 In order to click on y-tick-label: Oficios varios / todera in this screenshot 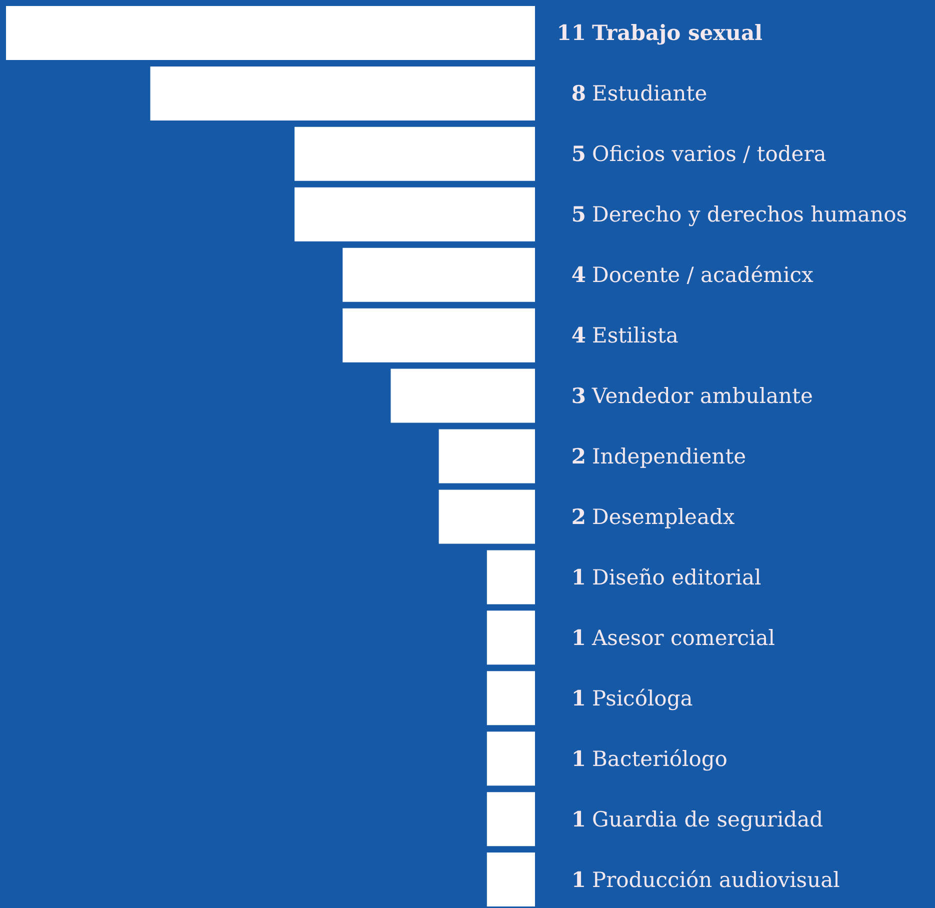, I will do `click(709, 154)`.